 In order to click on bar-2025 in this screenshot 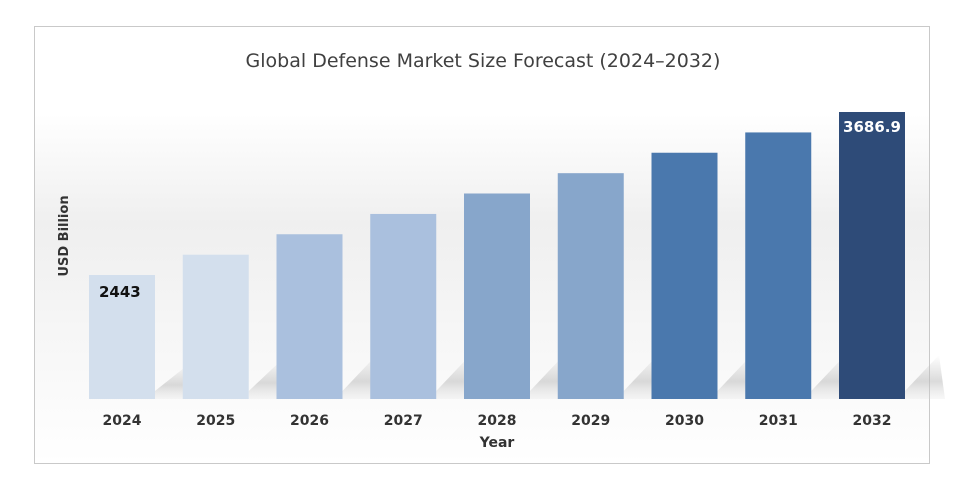, I will do `click(215, 326)`.